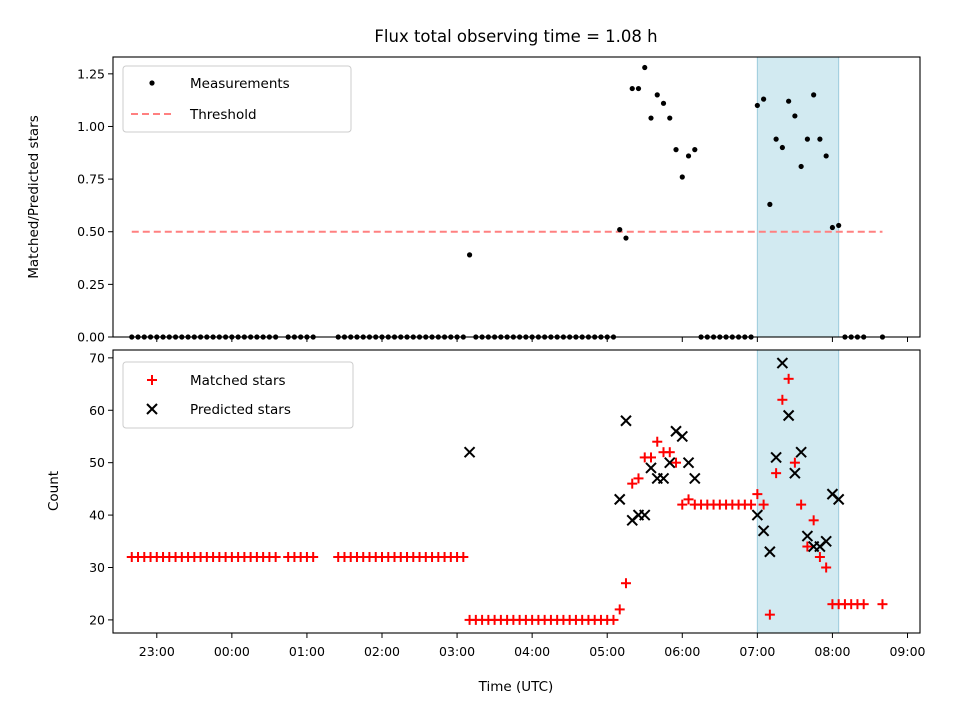 This screenshot has height=720, width=960. I want to click on top-ytick-label: 0.25, so click(91, 284).